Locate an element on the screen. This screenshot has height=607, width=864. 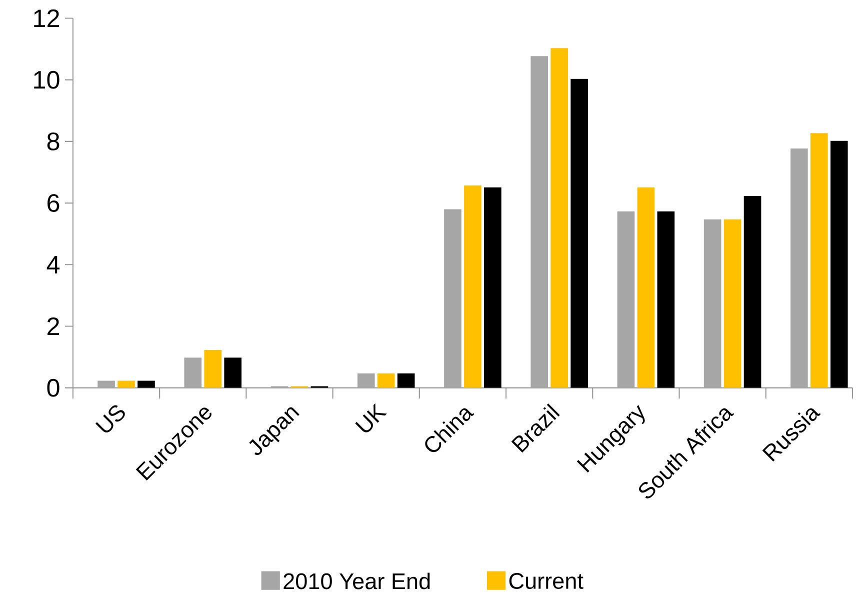
x-tick-label: US is located at coordinates (110, 419).